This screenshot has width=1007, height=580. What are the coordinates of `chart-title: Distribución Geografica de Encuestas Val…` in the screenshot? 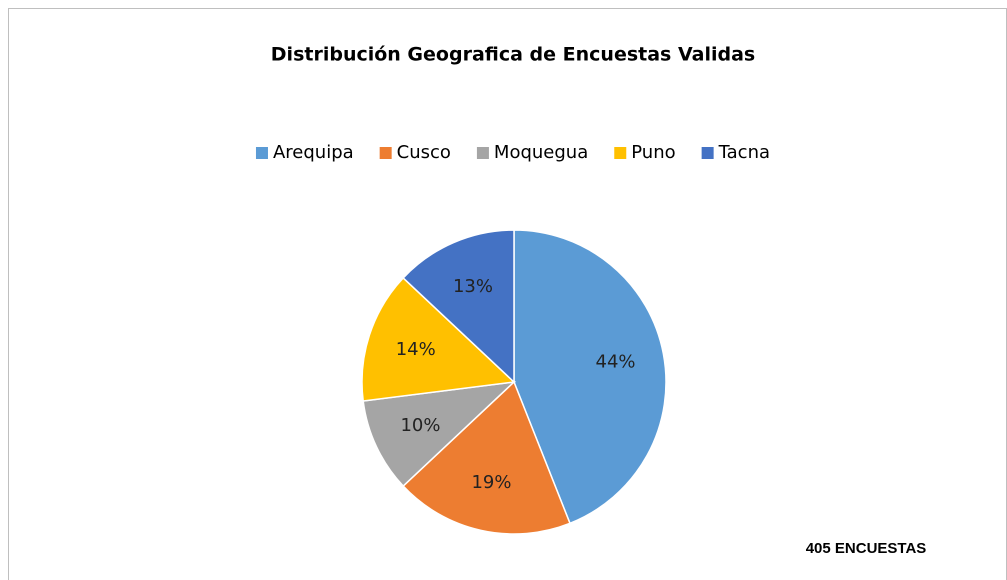 It's located at (513, 55).